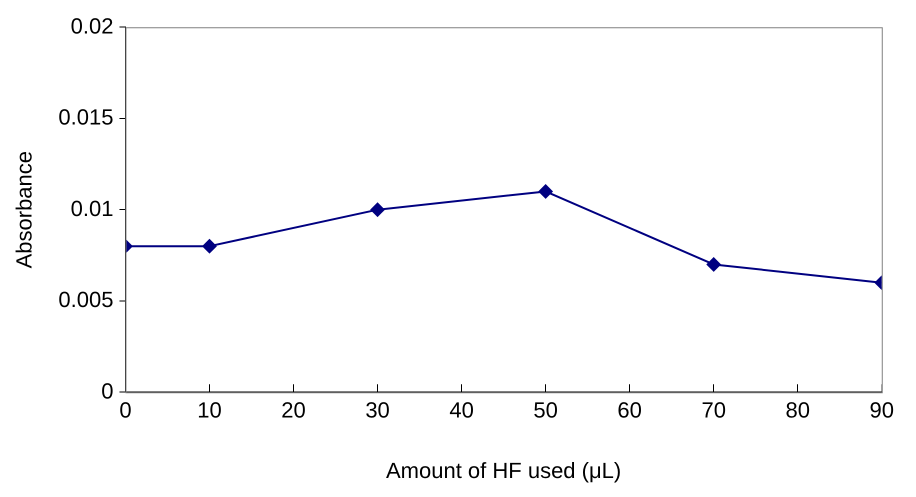 Image resolution: width=916 pixels, height=497 pixels. I want to click on x-tick-label: 20, so click(293, 409).